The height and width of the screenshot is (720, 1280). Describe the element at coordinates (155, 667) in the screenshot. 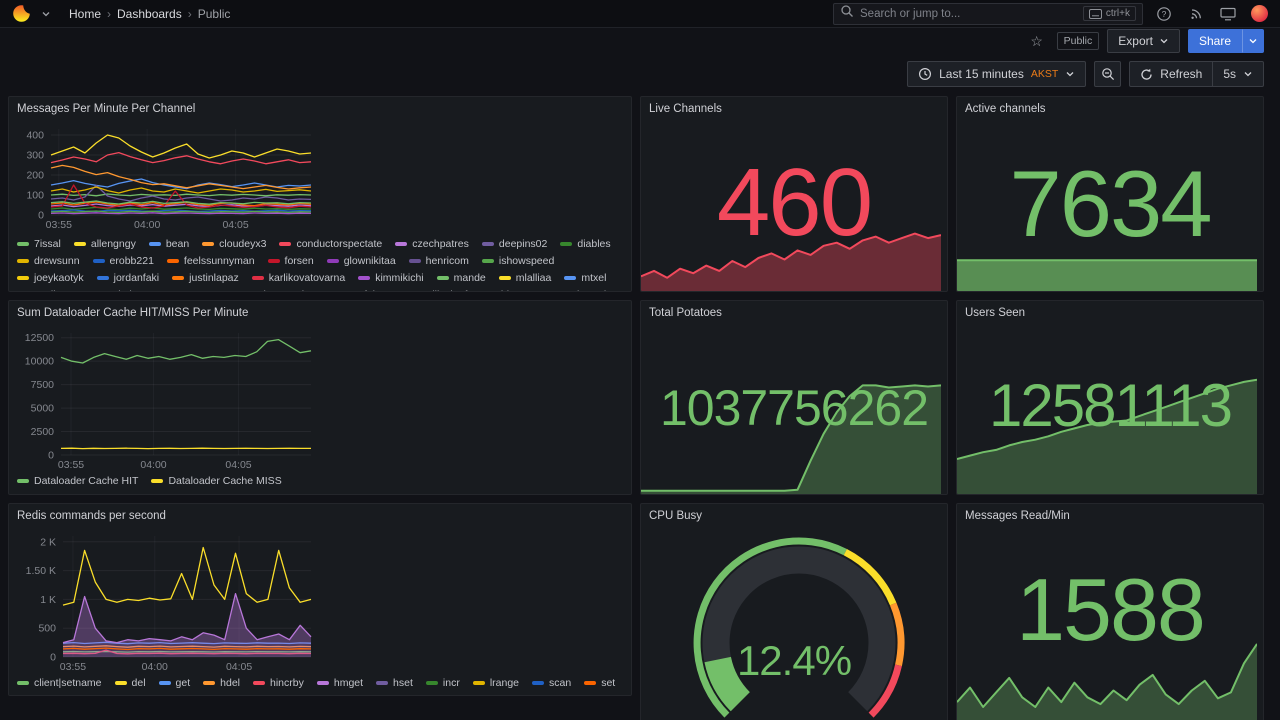

I see `svg-text: 04:00` at that location.